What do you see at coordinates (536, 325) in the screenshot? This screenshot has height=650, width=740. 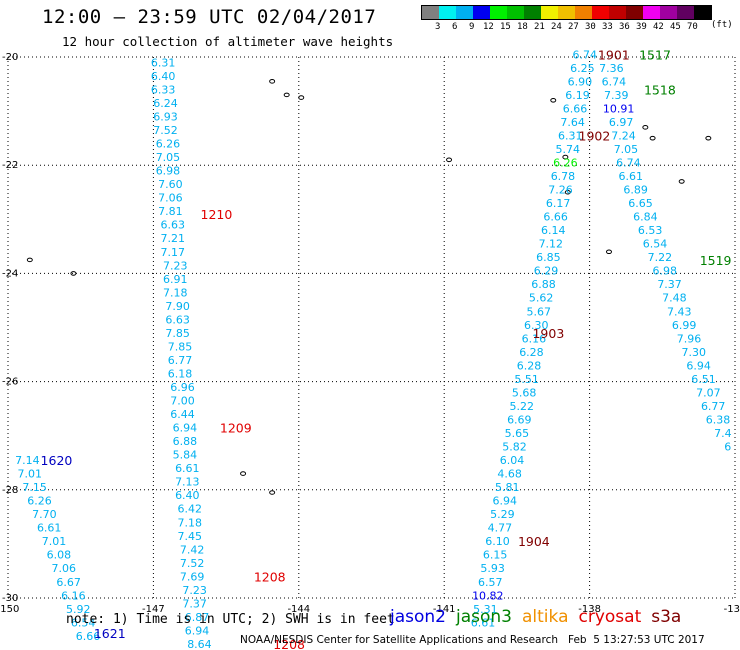 I see `wave-height-value: 6.30` at bounding box center [536, 325].